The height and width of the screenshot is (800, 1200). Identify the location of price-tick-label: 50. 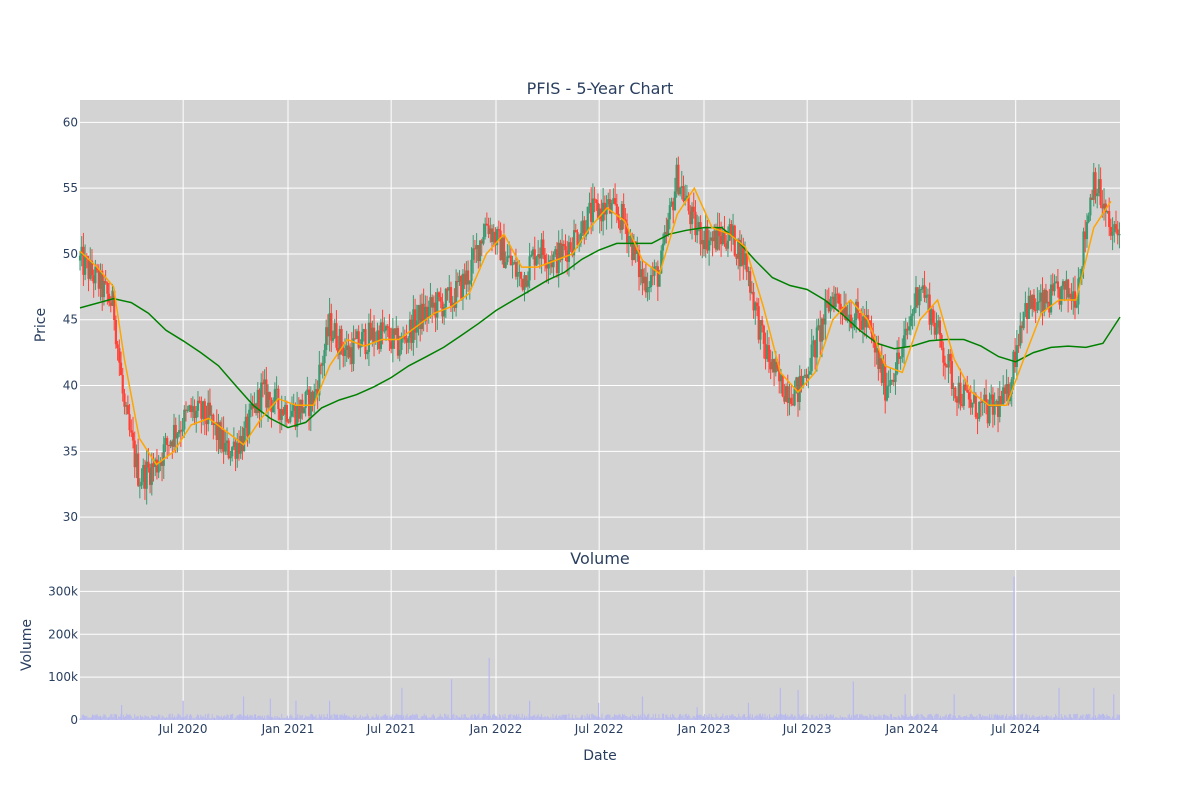
(70, 254).